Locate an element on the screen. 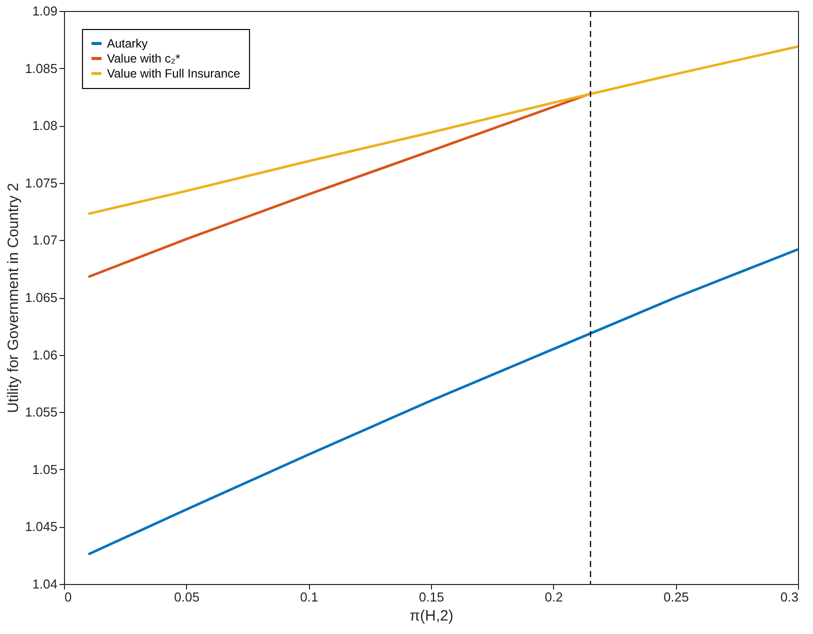 The height and width of the screenshot is (634, 813). y-tick-label: 1.055 is located at coordinates (41, 412).